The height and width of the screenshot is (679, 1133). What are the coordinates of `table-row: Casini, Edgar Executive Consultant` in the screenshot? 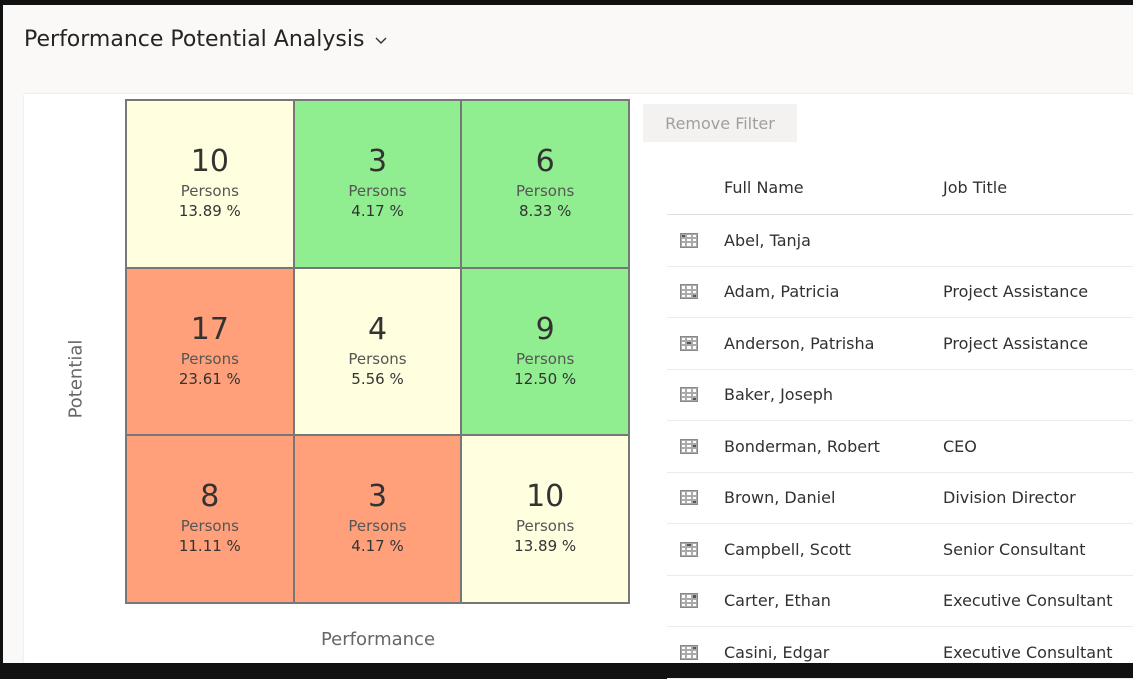 It's located at (900, 653).